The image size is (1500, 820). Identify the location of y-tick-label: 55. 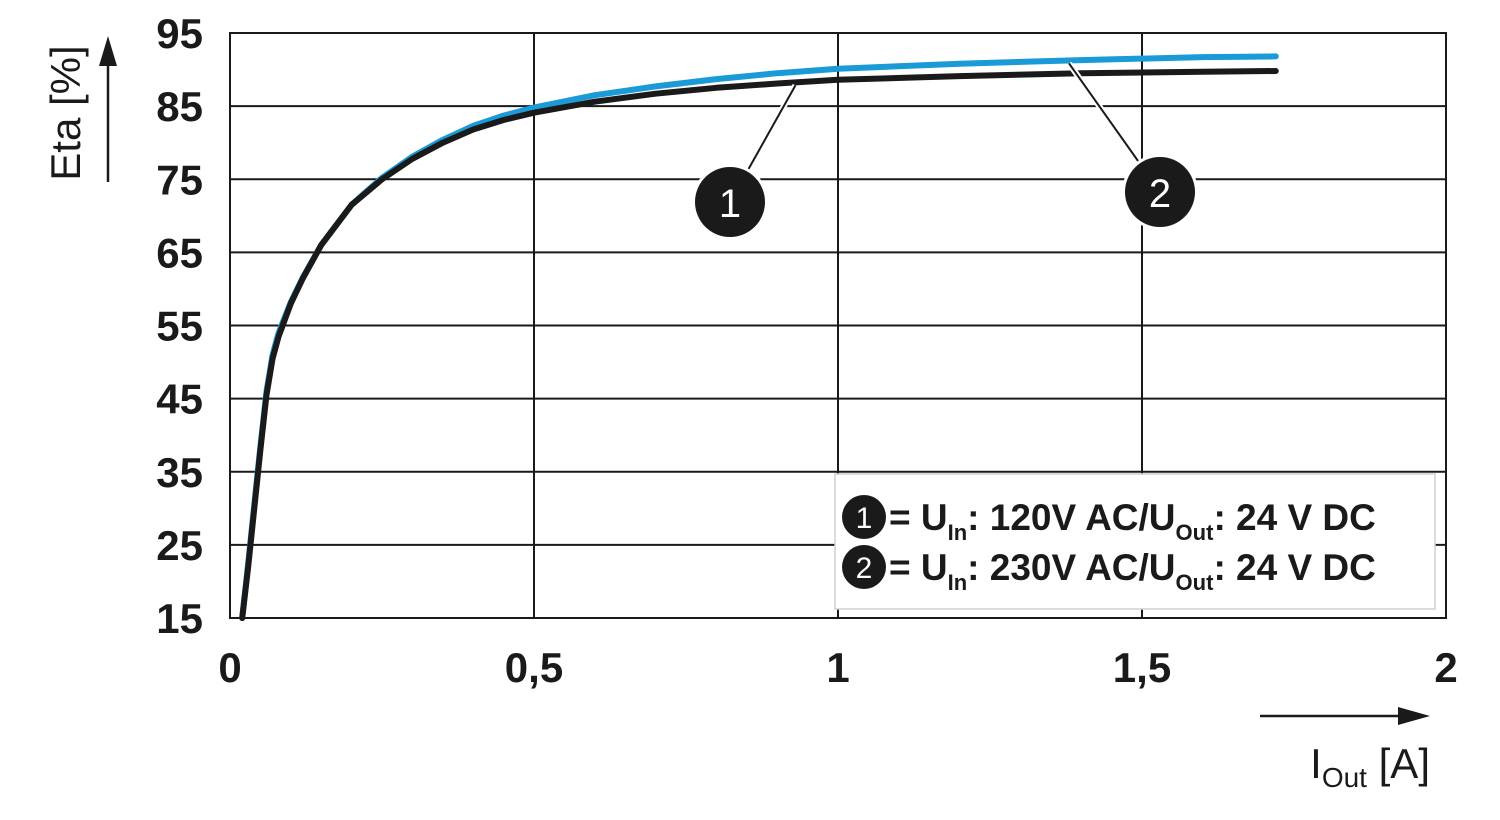
(179, 326).